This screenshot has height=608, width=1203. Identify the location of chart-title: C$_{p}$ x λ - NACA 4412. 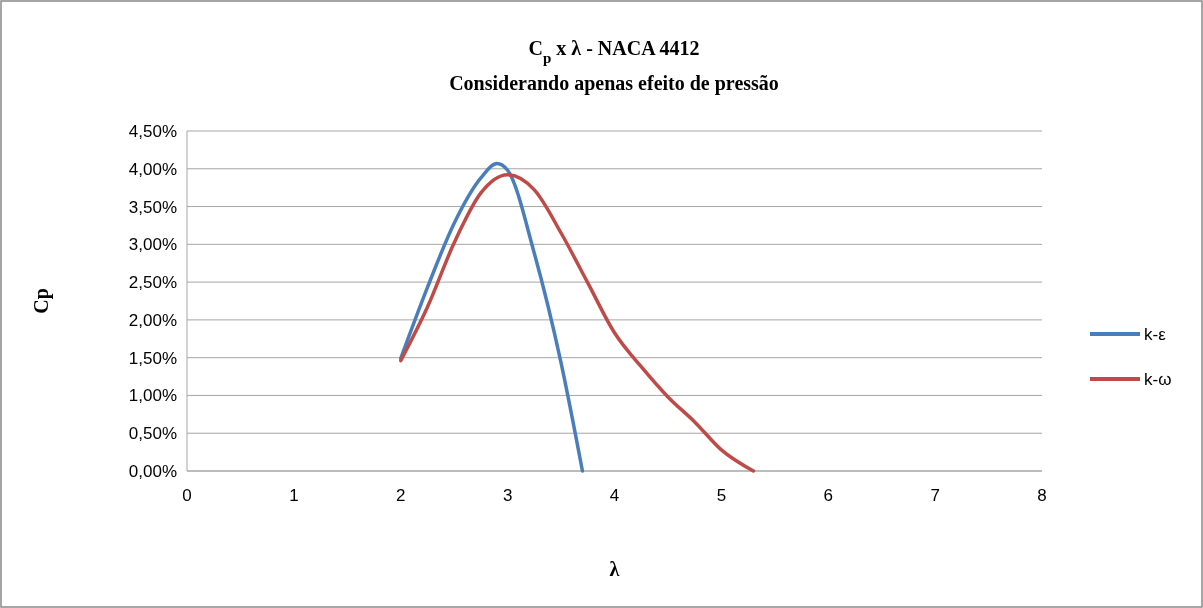
(614, 51).